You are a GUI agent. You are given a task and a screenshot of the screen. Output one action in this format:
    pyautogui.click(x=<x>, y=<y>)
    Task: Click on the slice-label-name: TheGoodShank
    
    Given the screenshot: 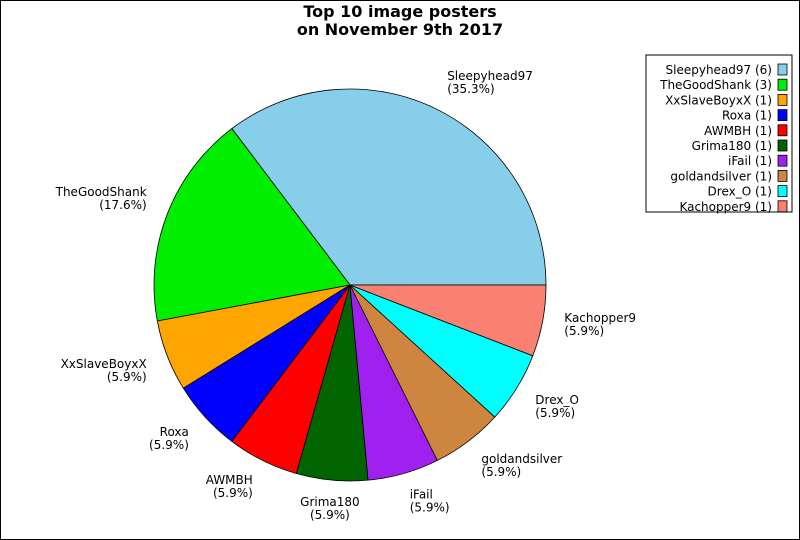 What is the action you would take?
    pyautogui.click(x=101, y=192)
    